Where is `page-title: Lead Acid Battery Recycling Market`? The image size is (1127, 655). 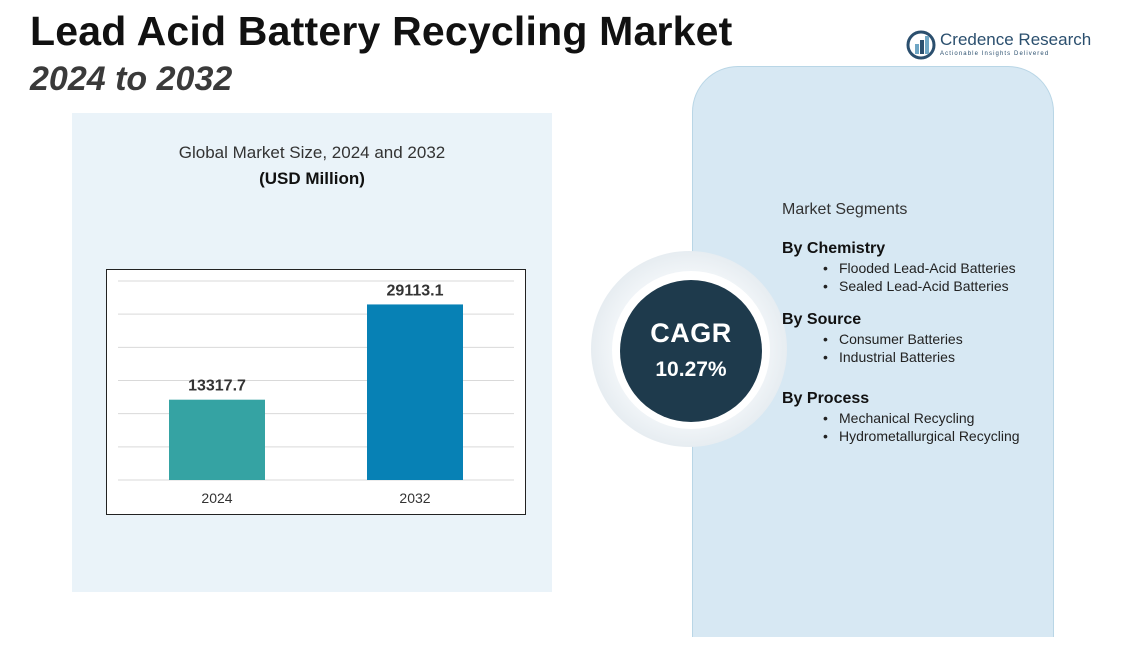 page-title: Lead Acid Battery Recycling Market is located at coordinates (381, 31).